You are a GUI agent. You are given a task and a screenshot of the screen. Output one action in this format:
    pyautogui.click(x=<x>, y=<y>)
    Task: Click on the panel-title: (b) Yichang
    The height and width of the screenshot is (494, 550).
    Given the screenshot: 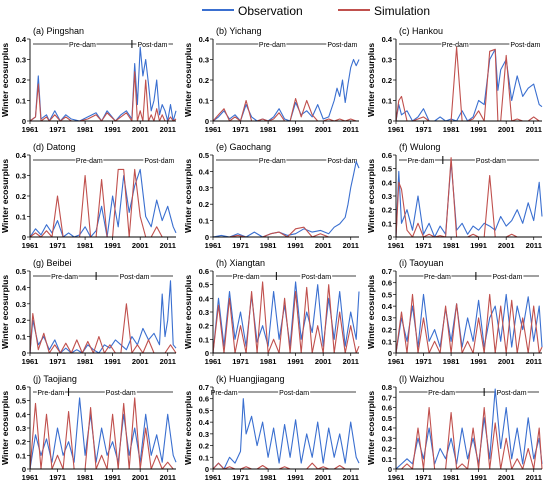 What is the action you would take?
    pyautogui.click(x=239, y=31)
    